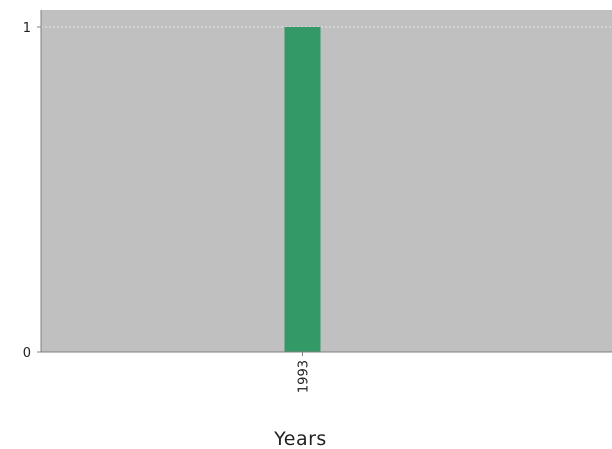  Describe the element at coordinates (27, 353) in the screenshot. I see `y-tick-label: 0` at that location.